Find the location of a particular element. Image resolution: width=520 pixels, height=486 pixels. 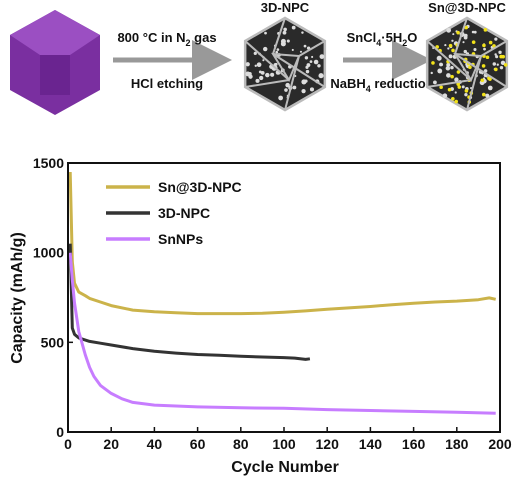

legend-label: SnNPs is located at coordinates (180, 239).